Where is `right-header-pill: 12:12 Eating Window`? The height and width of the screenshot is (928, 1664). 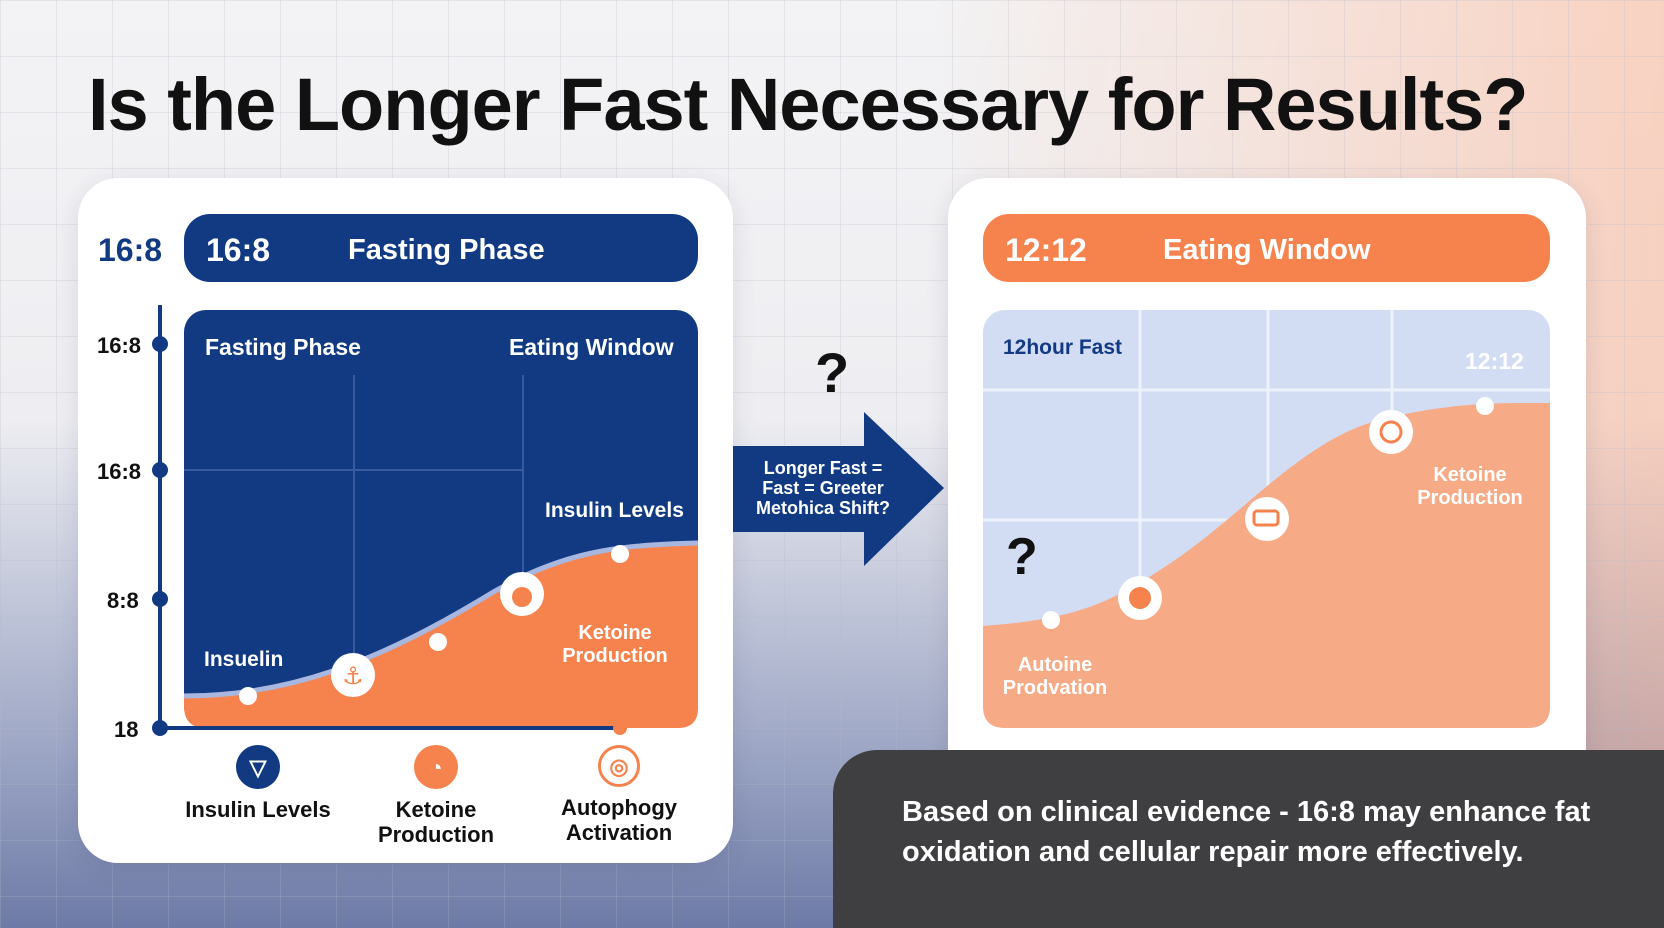
right-header-pill: 12:12 Eating Window is located at coordinates (1266, 248).